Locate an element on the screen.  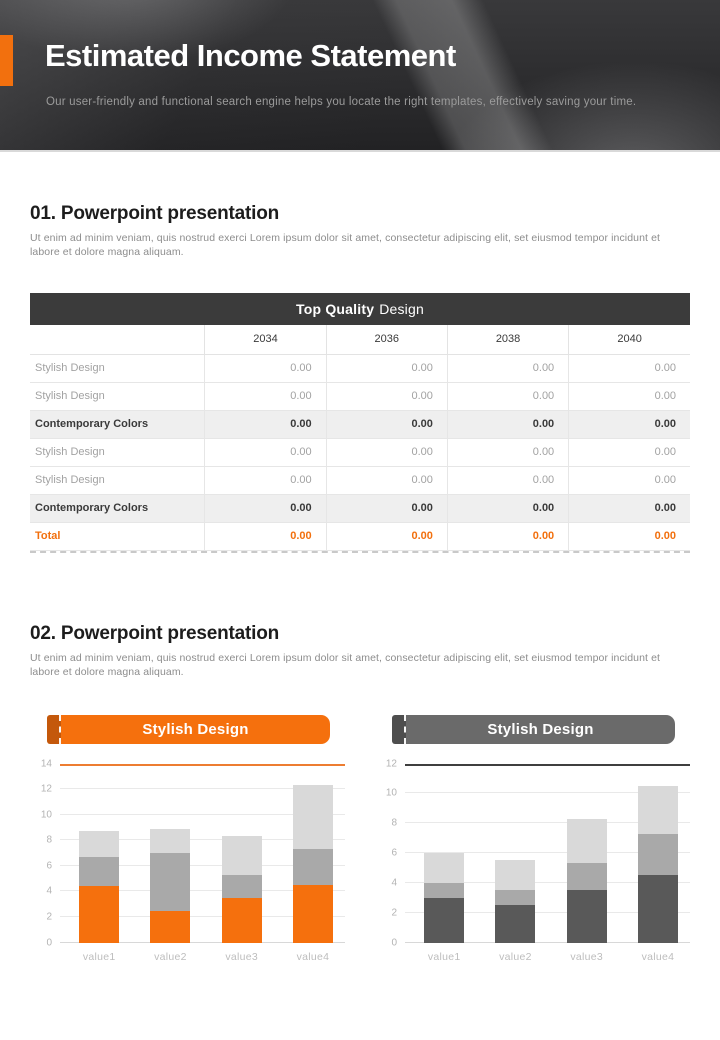
year-column-header: 2036 is located at coordinates (386, 340).